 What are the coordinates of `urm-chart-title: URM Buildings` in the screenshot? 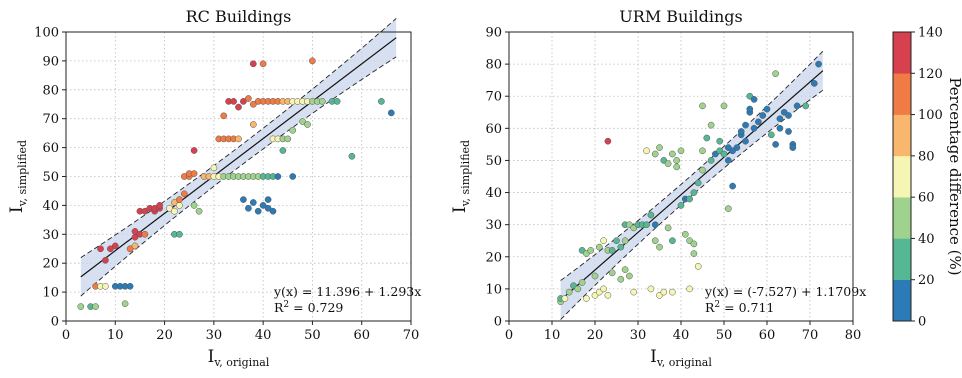 It's located at (680, 16).